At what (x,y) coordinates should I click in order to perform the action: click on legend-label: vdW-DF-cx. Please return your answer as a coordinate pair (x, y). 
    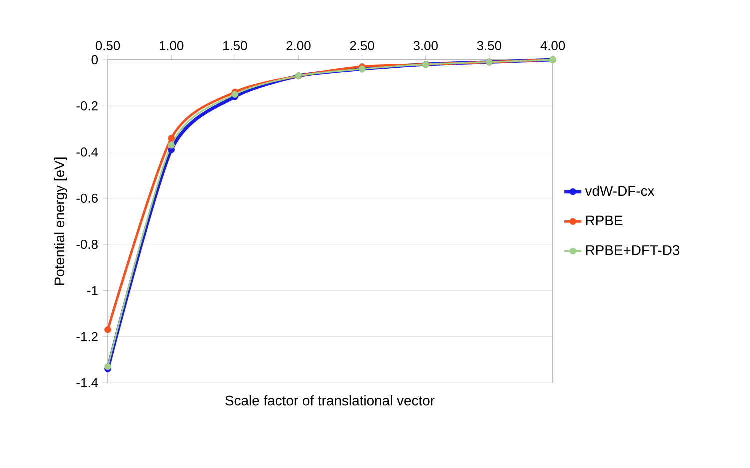
    Looking at the image, I should click on (620, 191).